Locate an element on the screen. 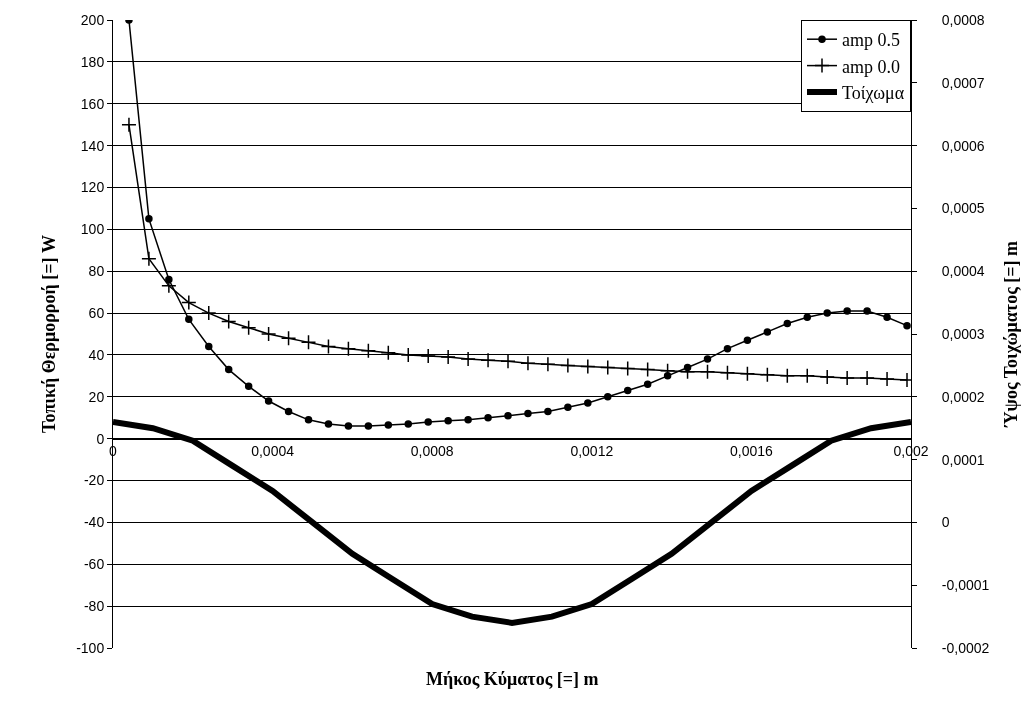  x-tick-label: 0,0004 is located at coordinates (273, 451).